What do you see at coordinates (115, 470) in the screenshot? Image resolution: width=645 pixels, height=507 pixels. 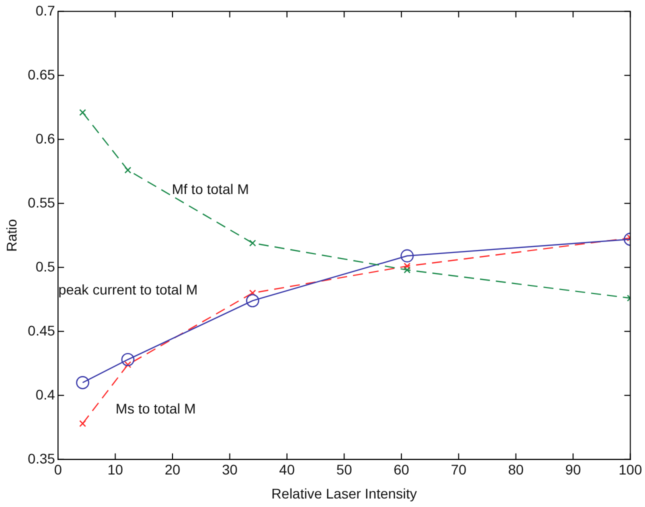 I see `x-tick-label: 10` at bounding box center [115, 470].